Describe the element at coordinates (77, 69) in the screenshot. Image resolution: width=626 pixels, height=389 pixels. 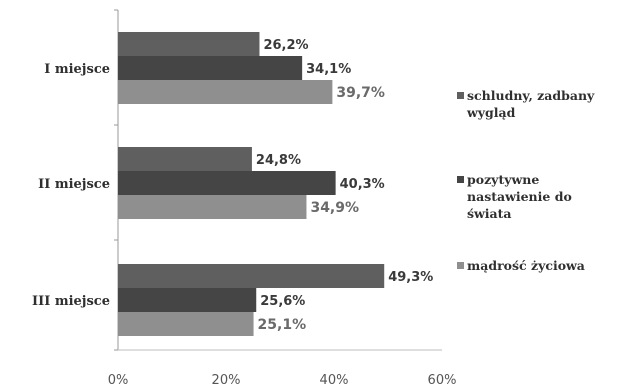
I see `category-label: I miejsce` at that location.